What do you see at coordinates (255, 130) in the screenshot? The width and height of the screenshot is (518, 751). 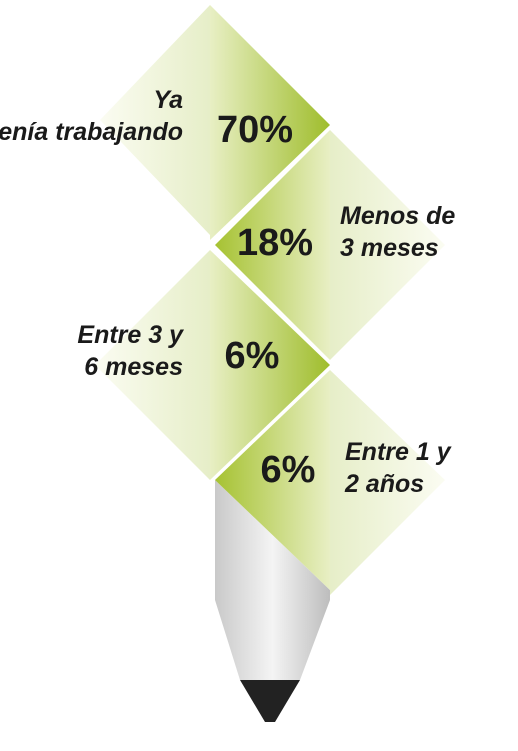 I see `item-value: 70%` at bounding box center [255, 130].